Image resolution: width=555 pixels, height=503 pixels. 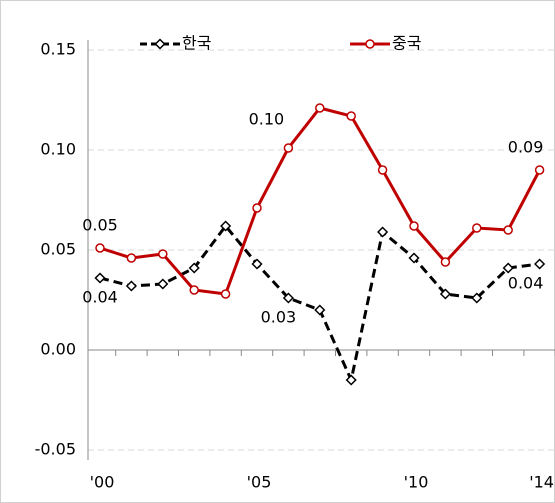 What do you see at coordinates (58, 149) in the screenshot?
I see `y-tick-label: 0.10` at bounding box center [58, 149].